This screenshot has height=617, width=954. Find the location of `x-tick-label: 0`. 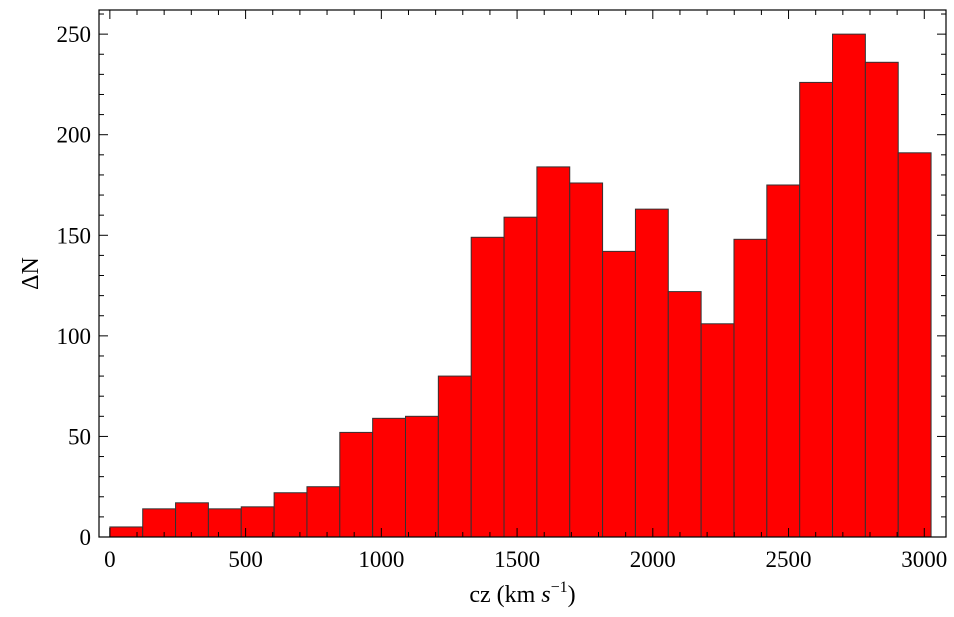

x-tick-label: 0 is located at coordinates (110, 559).